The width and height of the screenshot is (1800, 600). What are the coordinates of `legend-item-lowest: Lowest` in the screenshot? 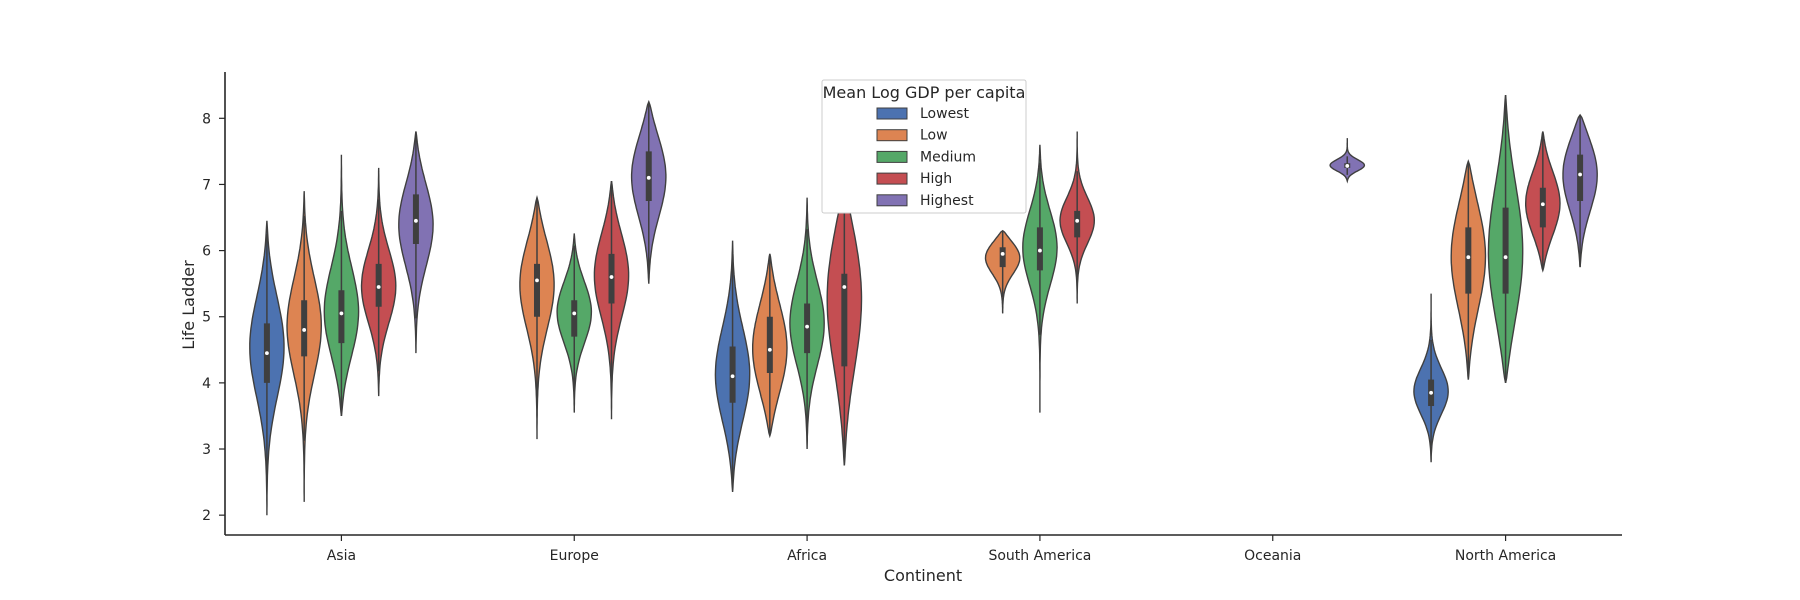 It's located at (922, 114).